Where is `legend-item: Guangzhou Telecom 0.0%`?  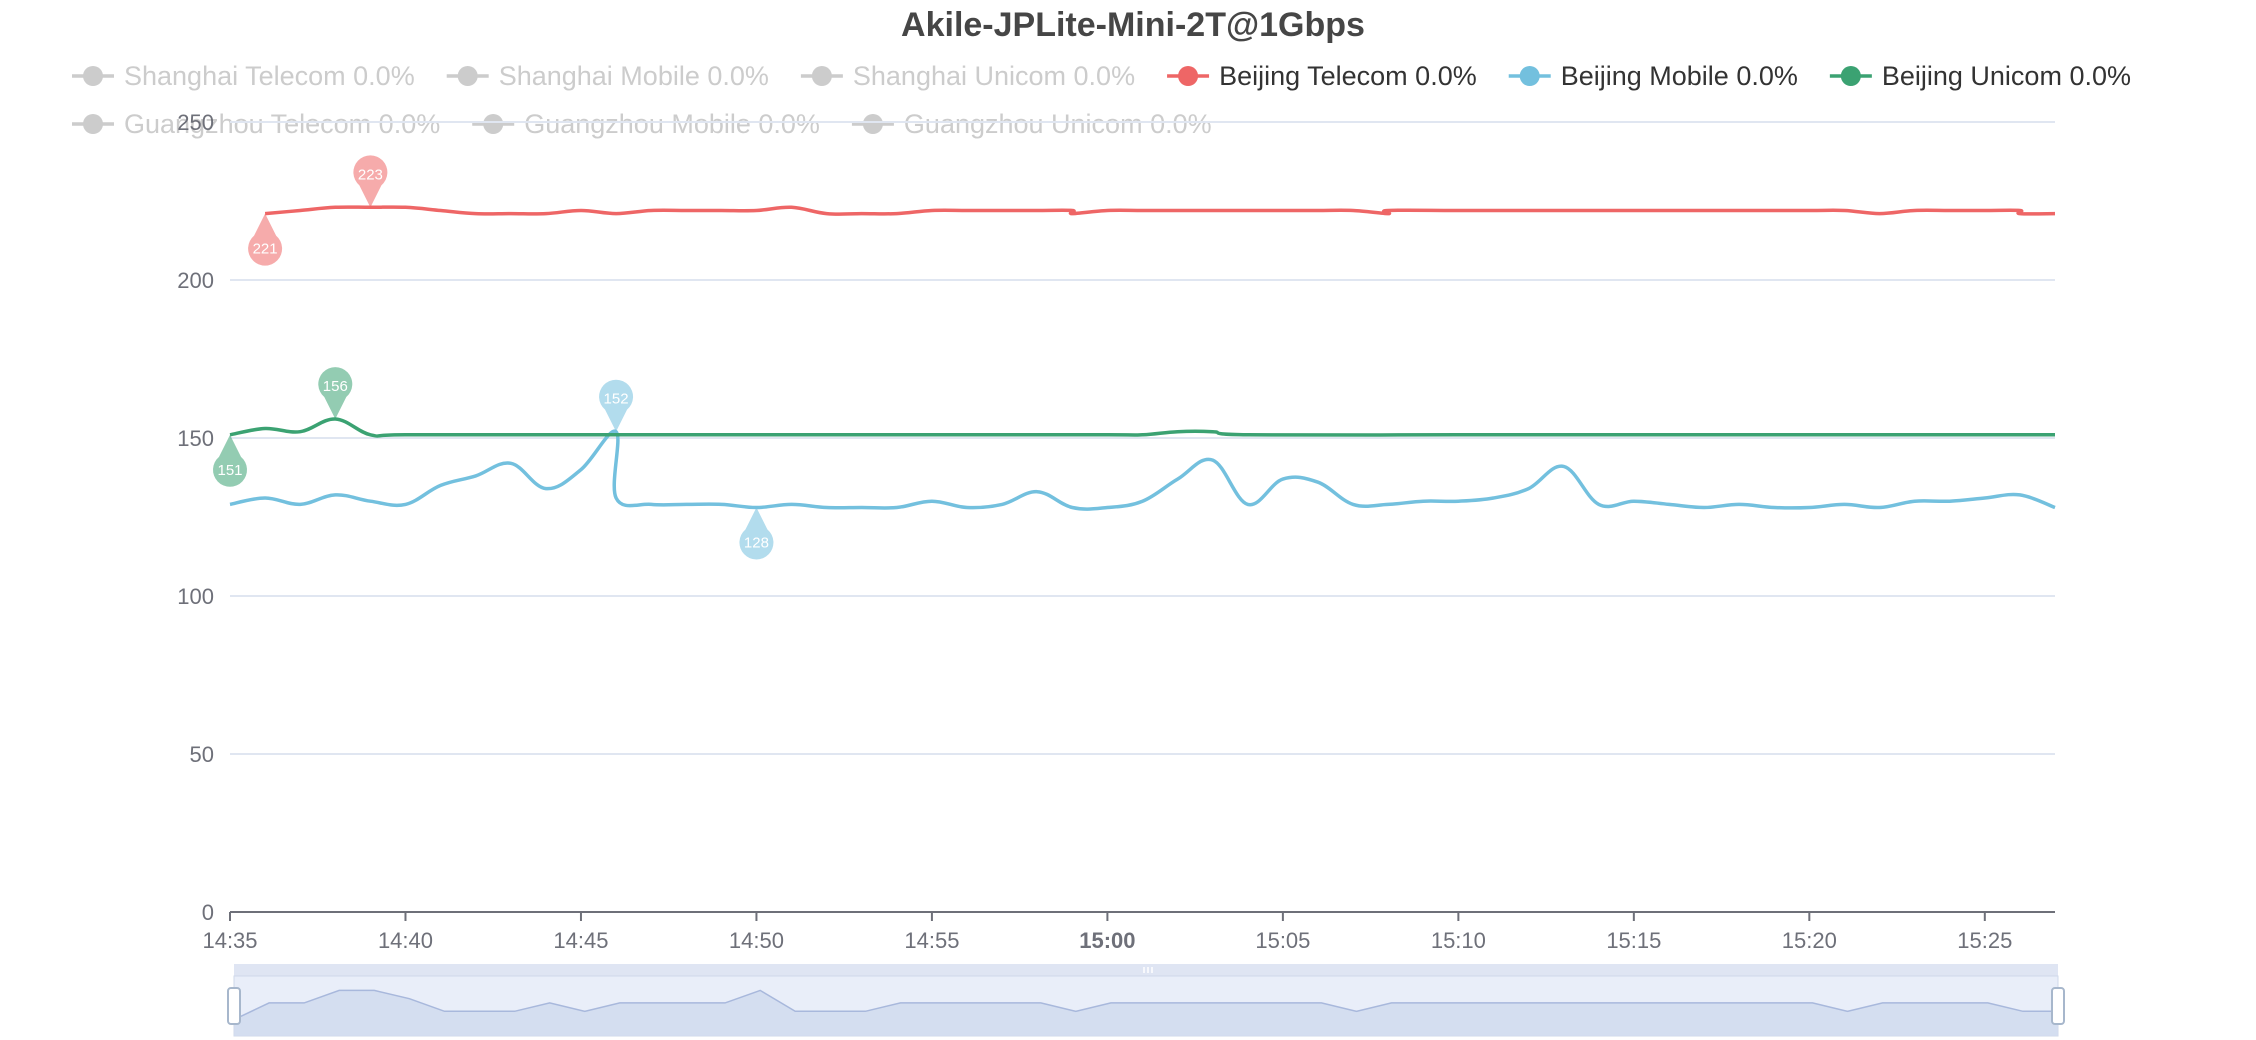 legend-item: Guangzhou Telecom 0.0% is located at coordinates (256, 124).